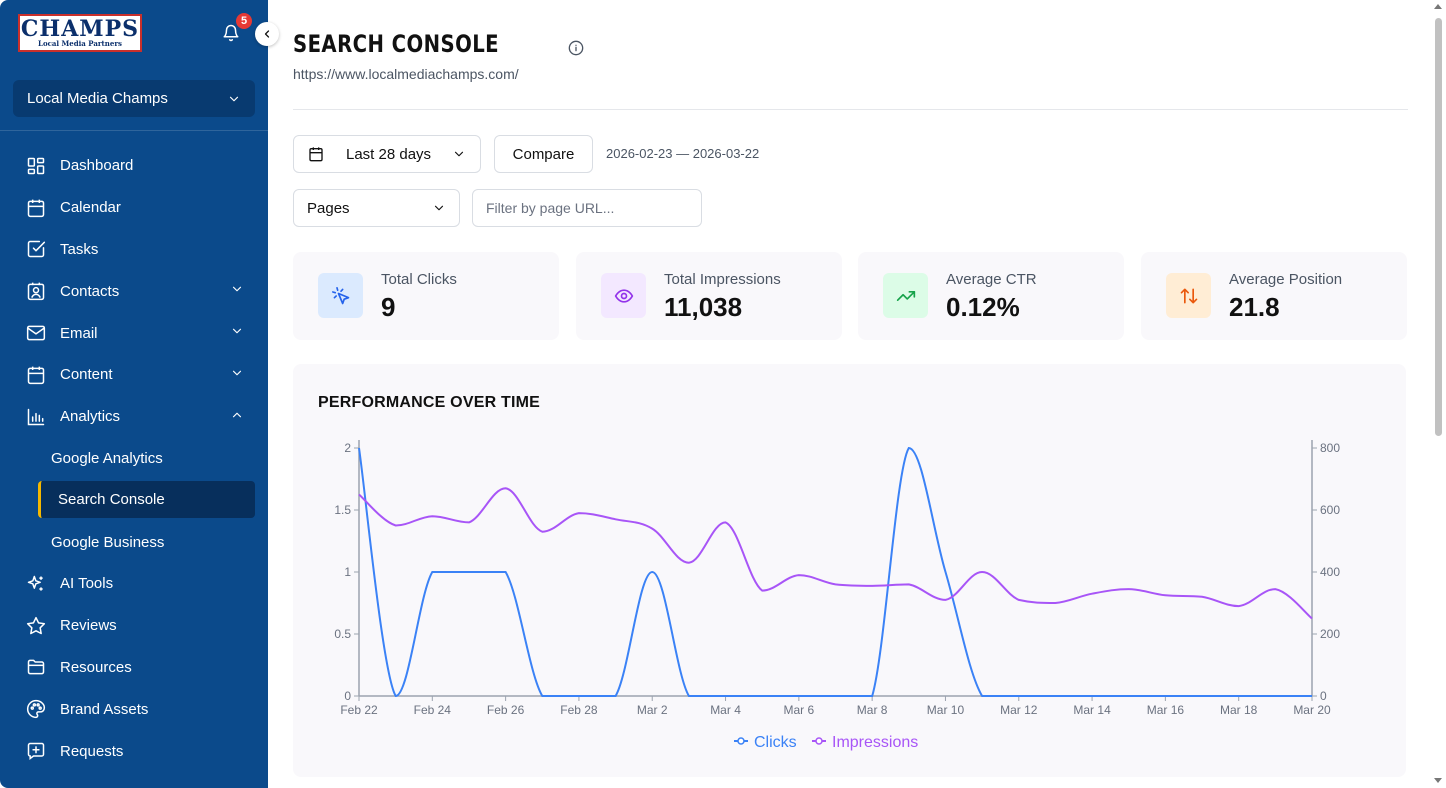 The image size is (1446, 788). What do you see at coordinates (36, 333) in the screenshot?
I see `email-icon` at bounding box center [36, 333].